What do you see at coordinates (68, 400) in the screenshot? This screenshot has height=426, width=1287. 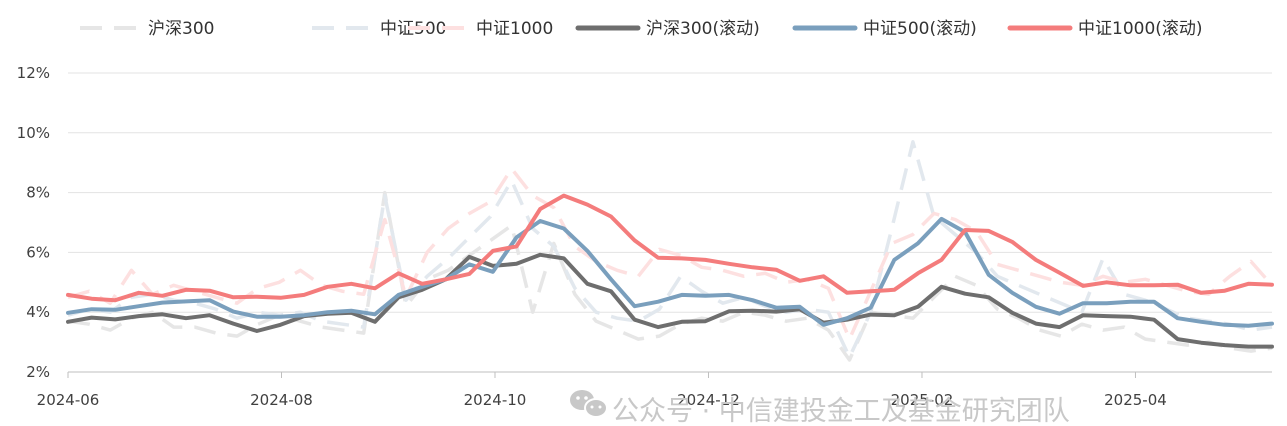 I see `x-tick-label: 2024-06` at bounding box center [68, 400].